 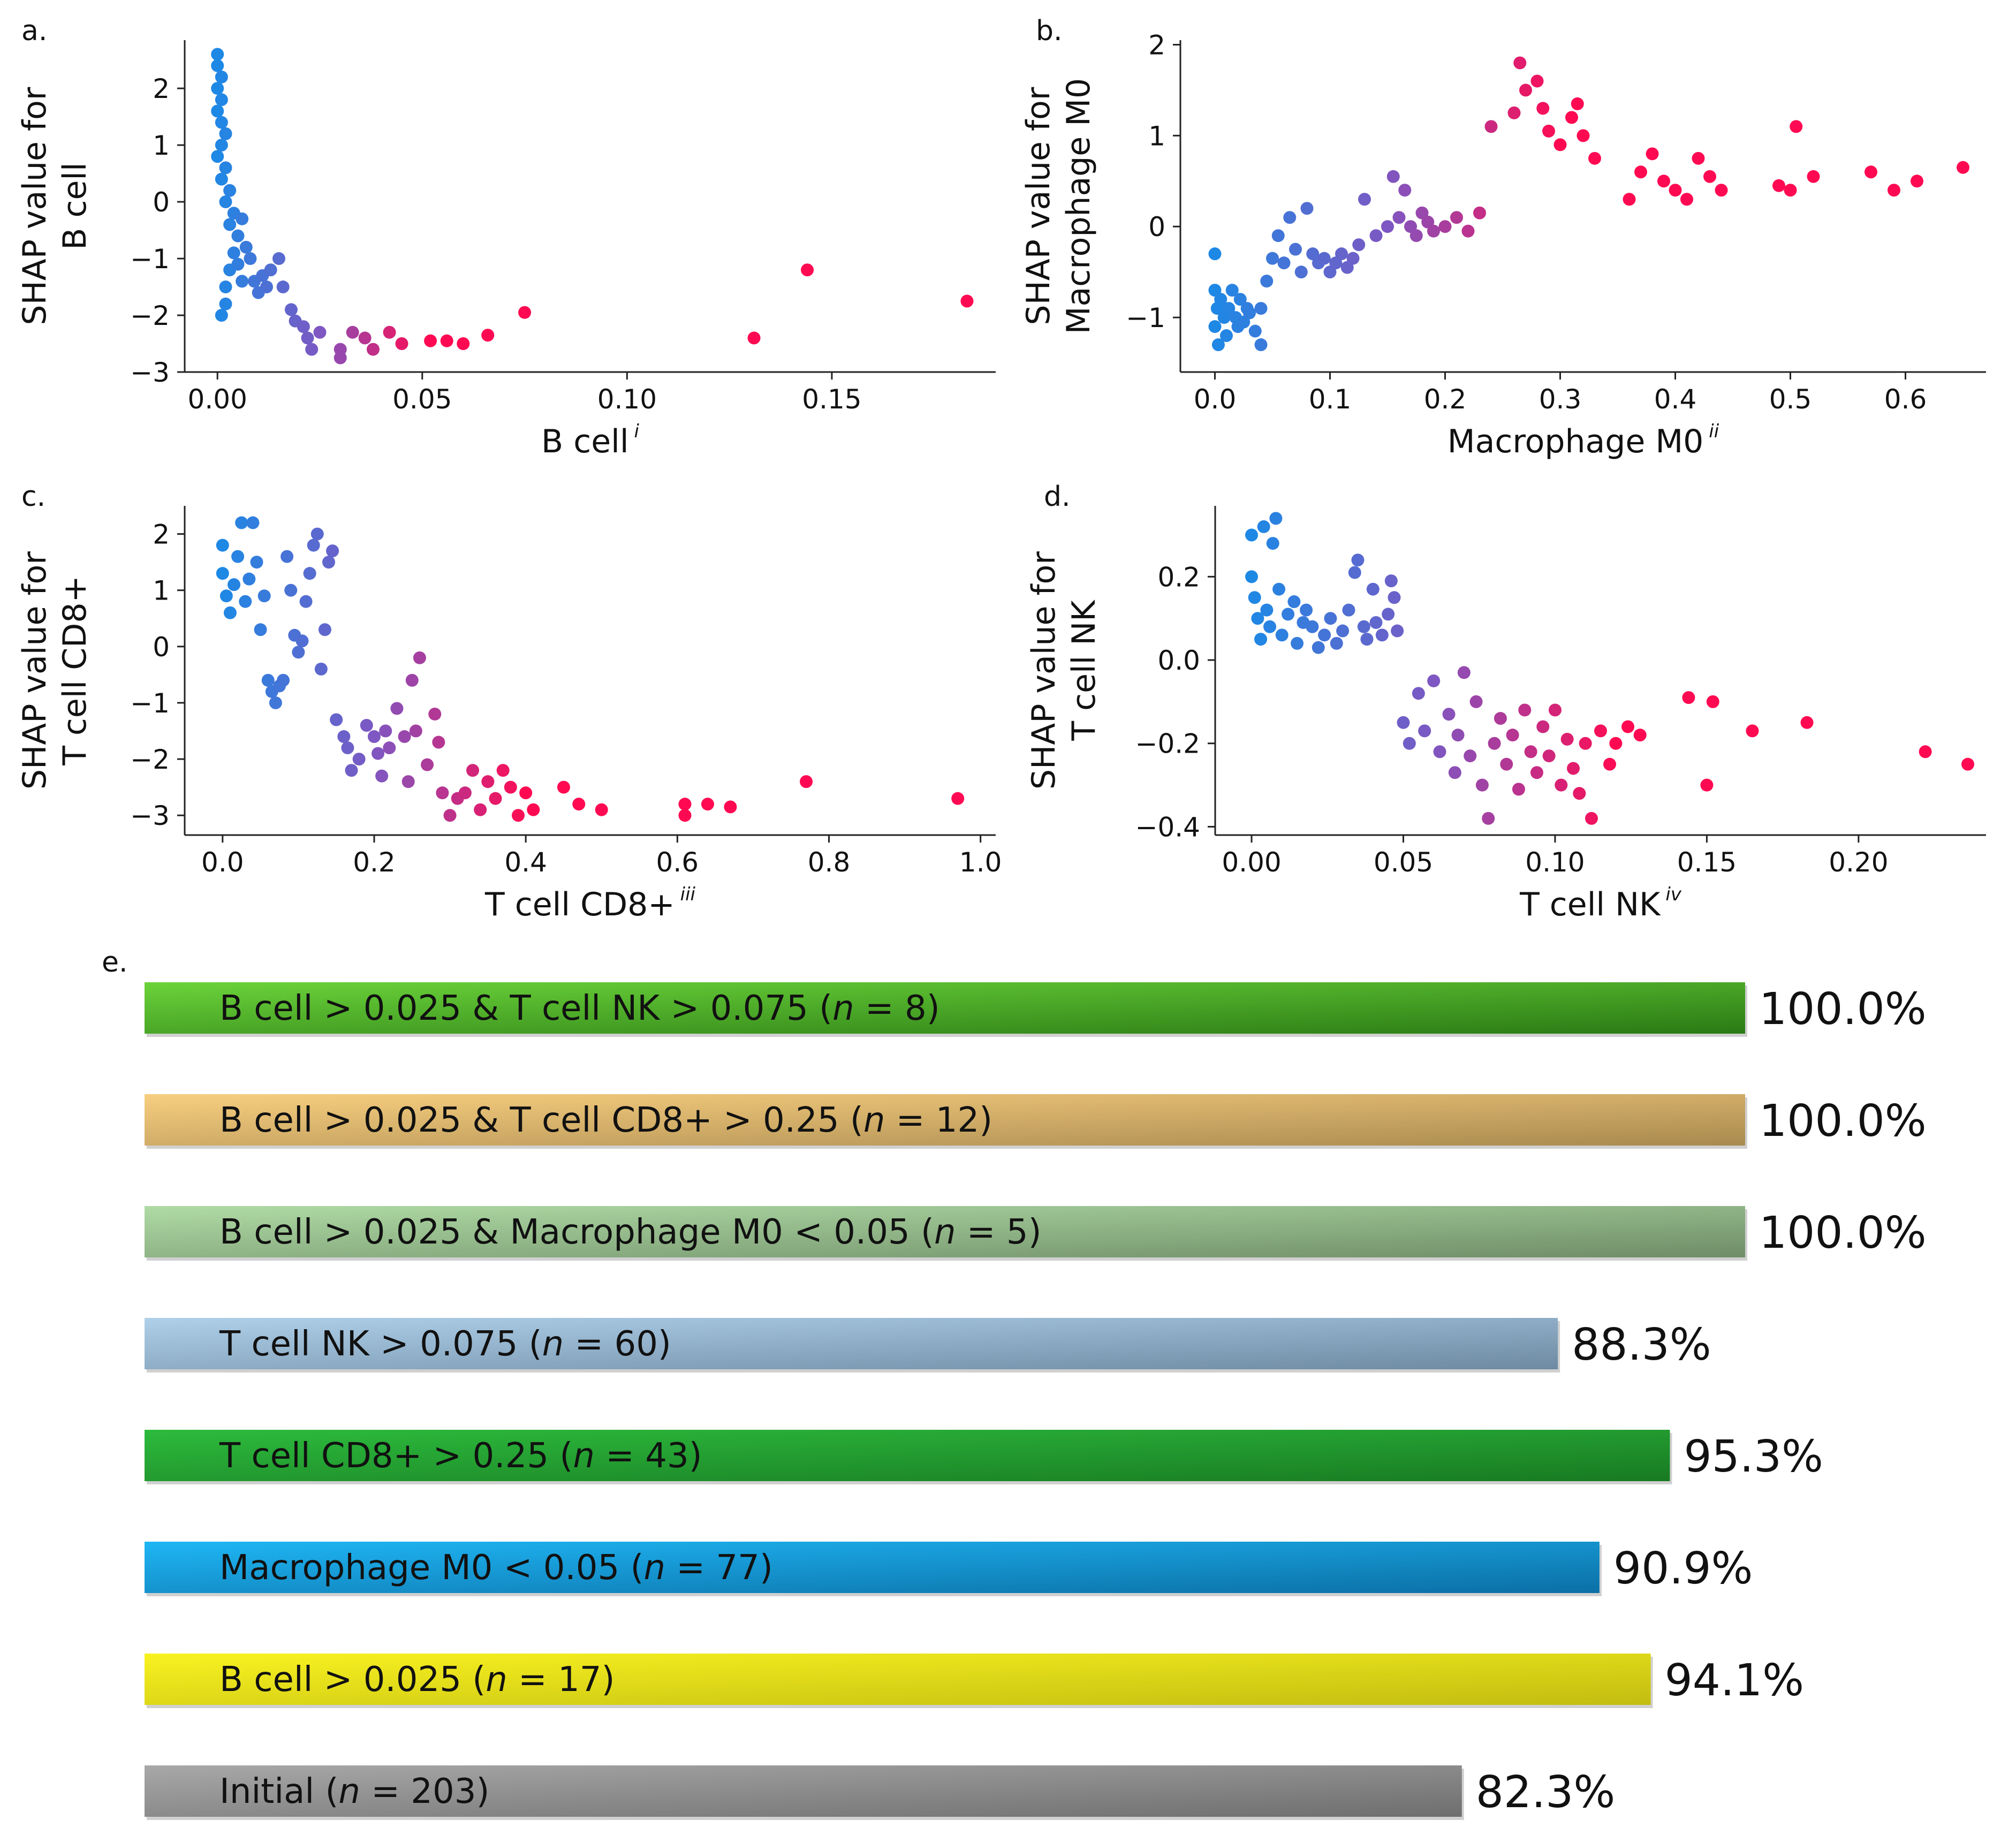 I want to click on panel-label-c: c., so click(x=33, y=497).